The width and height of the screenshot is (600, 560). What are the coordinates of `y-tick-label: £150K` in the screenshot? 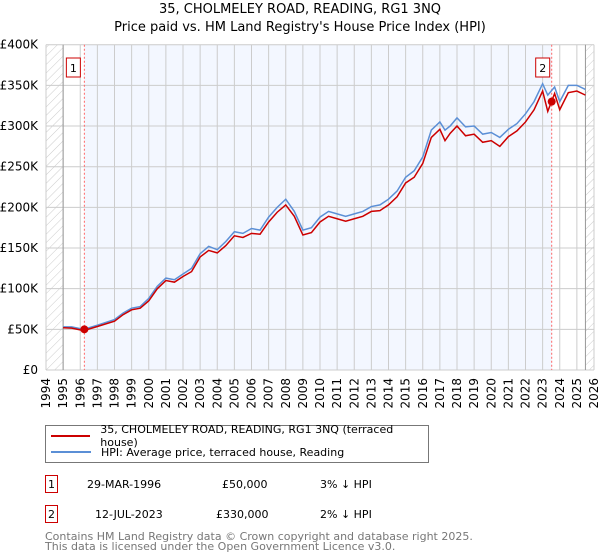 It's located at (19, 248).